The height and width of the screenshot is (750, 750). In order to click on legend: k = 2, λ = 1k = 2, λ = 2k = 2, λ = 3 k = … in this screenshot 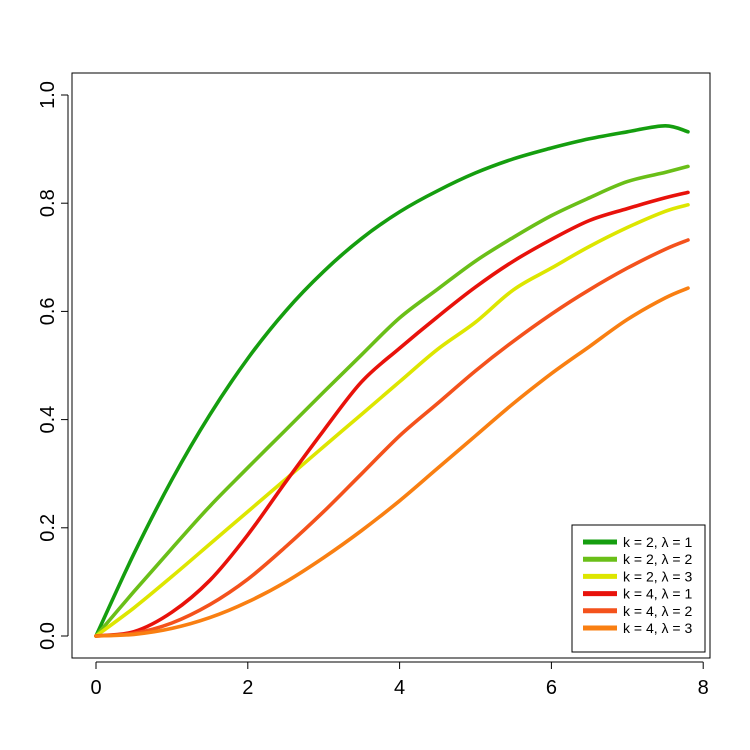, I will do `click(638, 588)`.